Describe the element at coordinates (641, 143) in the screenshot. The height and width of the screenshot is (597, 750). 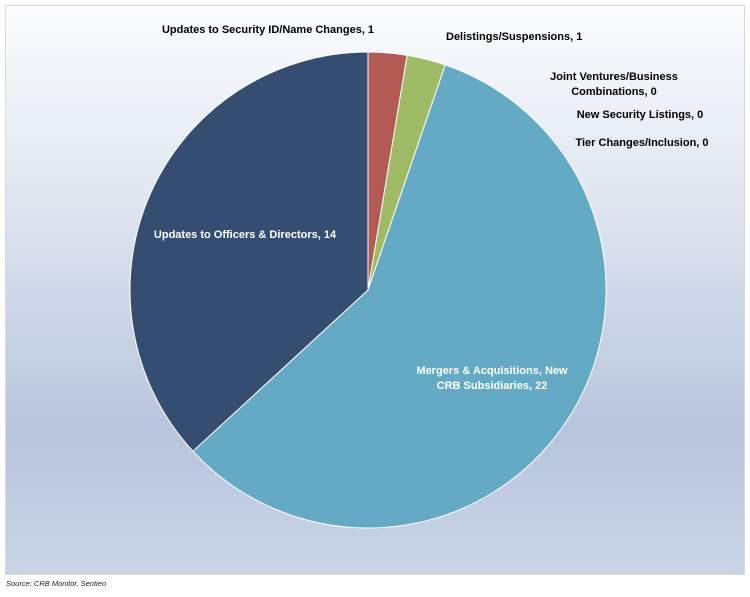
I see `data-label: Tier Changes/Inclusion, 0` at that location.